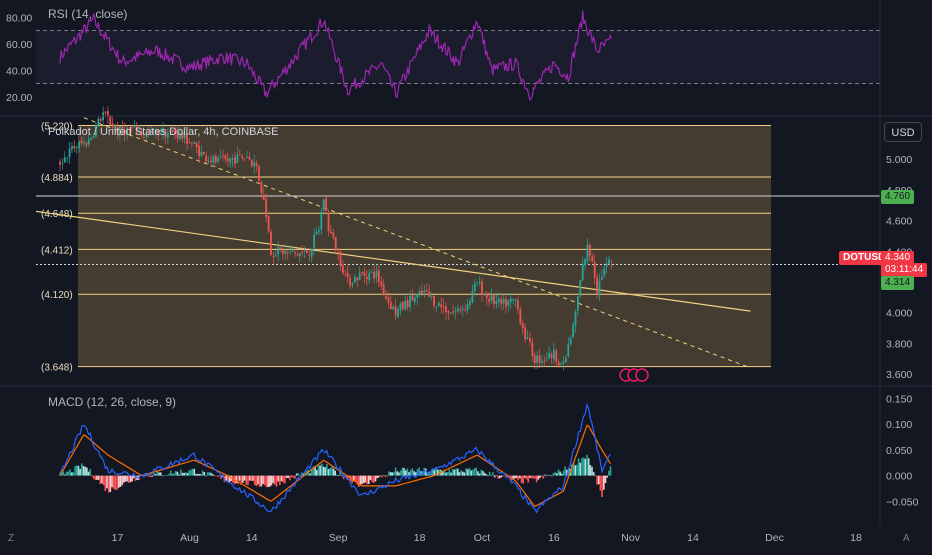 The width and height of the screenshot is (932, 555). Describe the element at coordinates (458, 57) in the screenshot. I see `rsi-band-fill` at that location.